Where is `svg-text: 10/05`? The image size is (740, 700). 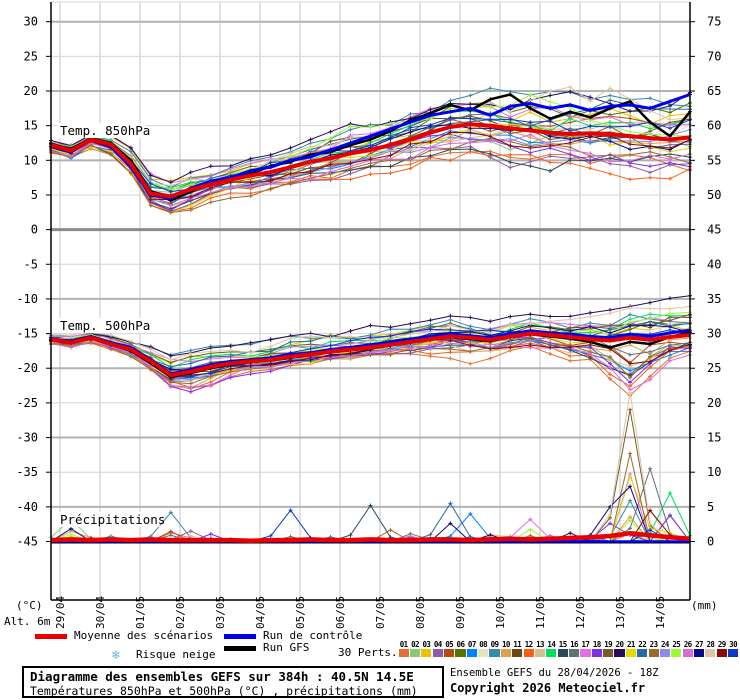 svg-text: 10/05 is located at coordinates (500, 612).